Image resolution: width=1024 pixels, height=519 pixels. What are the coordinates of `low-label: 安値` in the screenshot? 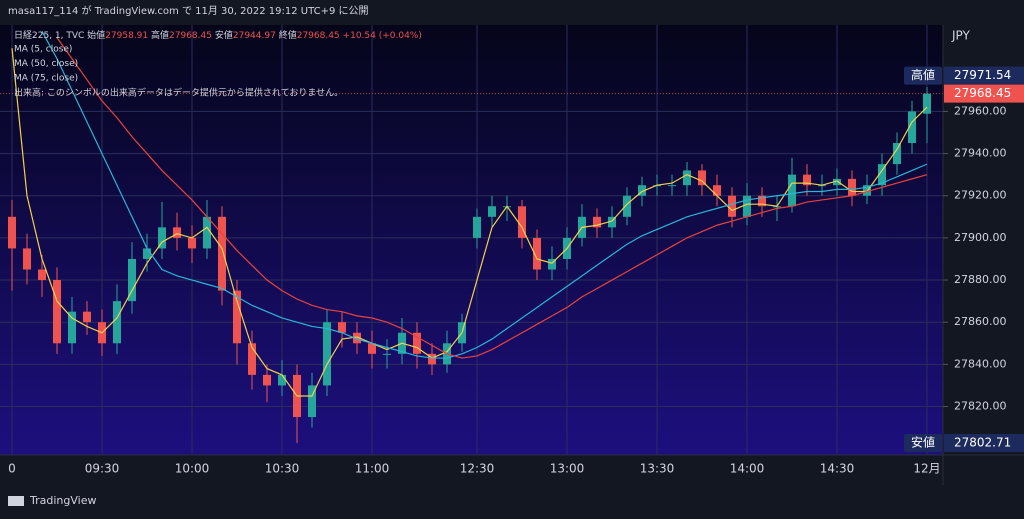 It's located at (224, 35).